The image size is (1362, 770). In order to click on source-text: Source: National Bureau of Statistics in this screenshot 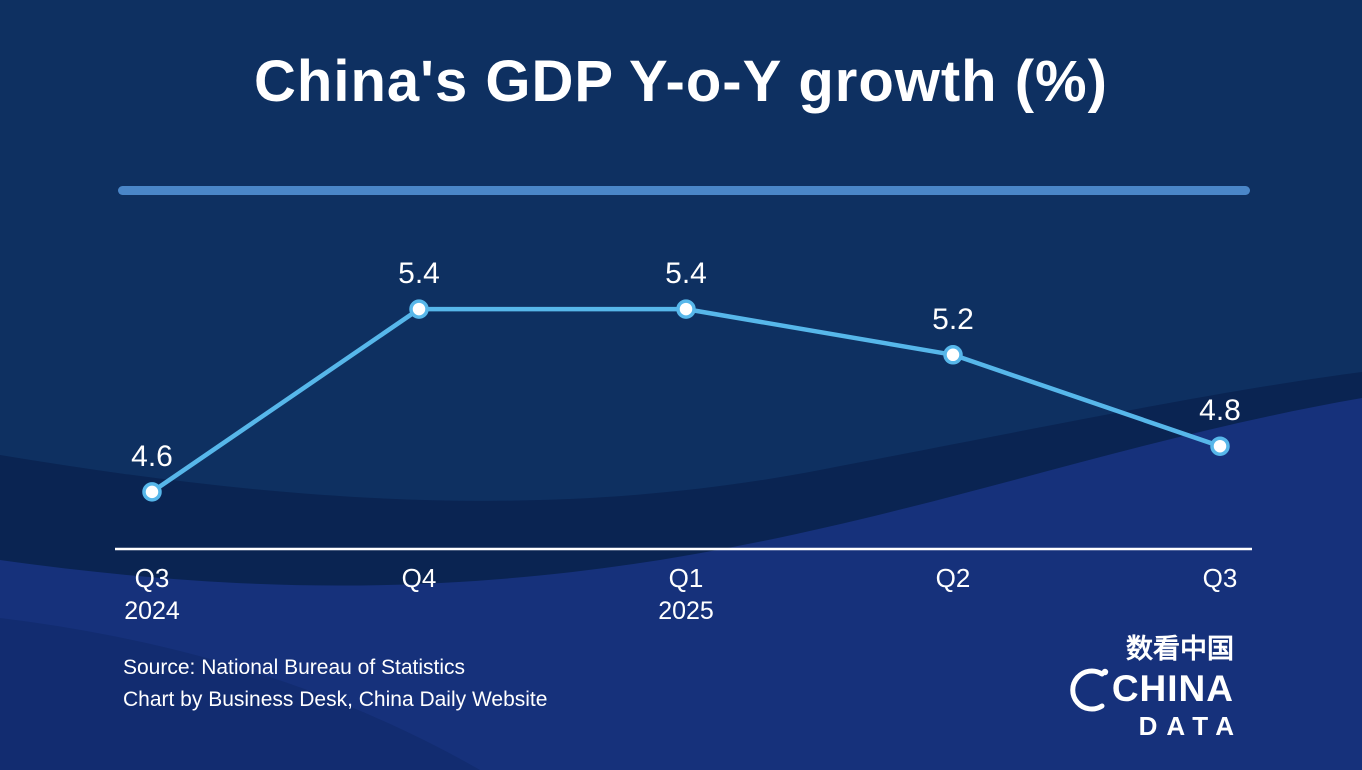, I will do `click(294, 667)`.